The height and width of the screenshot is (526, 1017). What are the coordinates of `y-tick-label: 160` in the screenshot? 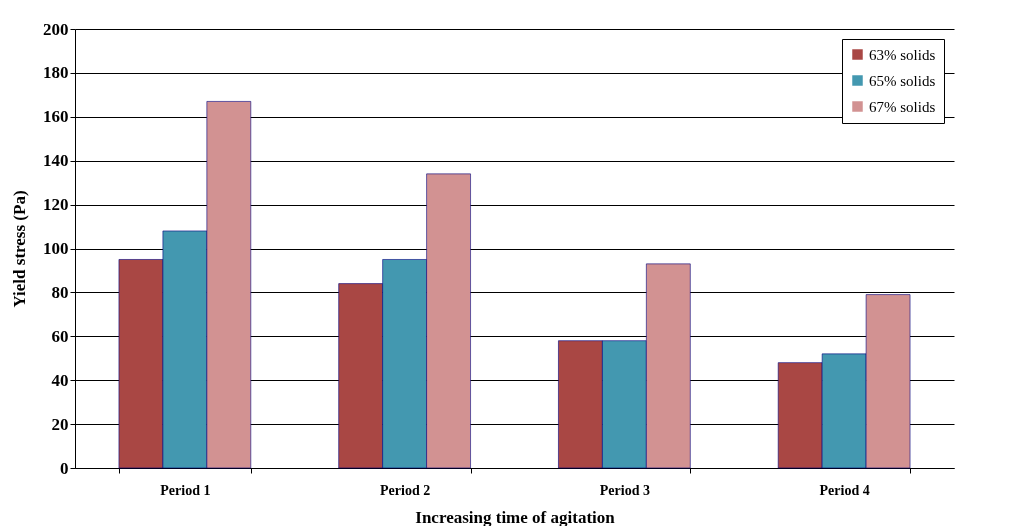 It's located at (56, 117).